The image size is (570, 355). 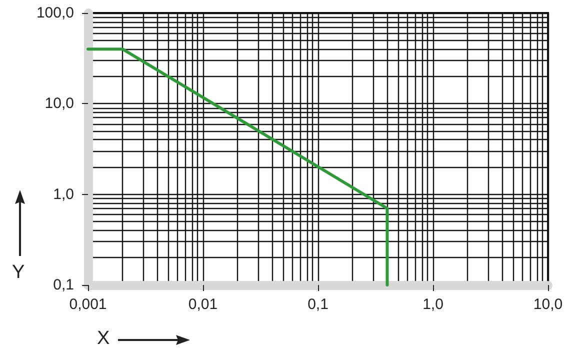 What do you see at coordinates (55, 13) in the screenshot?
I see `y-tick-label: 100,0` at bounding box center [55, 13].